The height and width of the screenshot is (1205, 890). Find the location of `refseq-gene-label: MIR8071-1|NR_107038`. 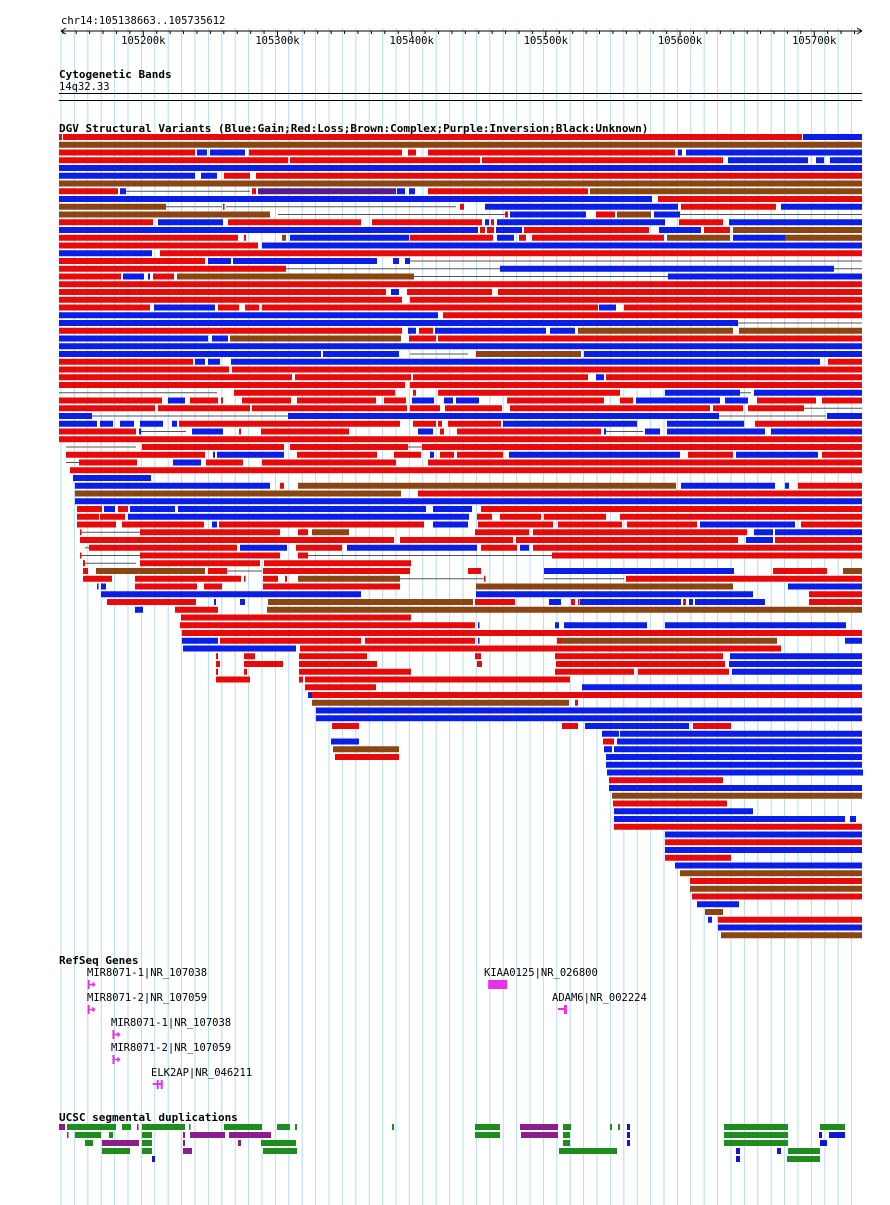

refseq-gene-label: MIR8071-1|NR_107038 is located at coordinates (147, 973).